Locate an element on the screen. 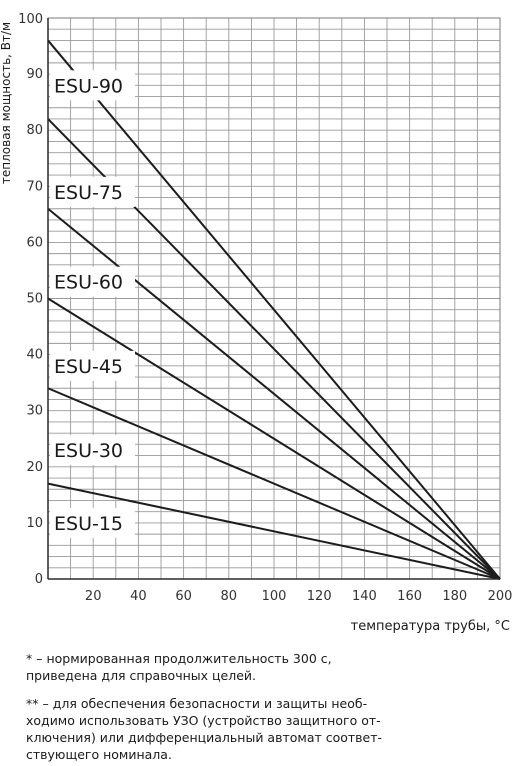  x-tick-label: 180 is located at coordinates (454, 596).